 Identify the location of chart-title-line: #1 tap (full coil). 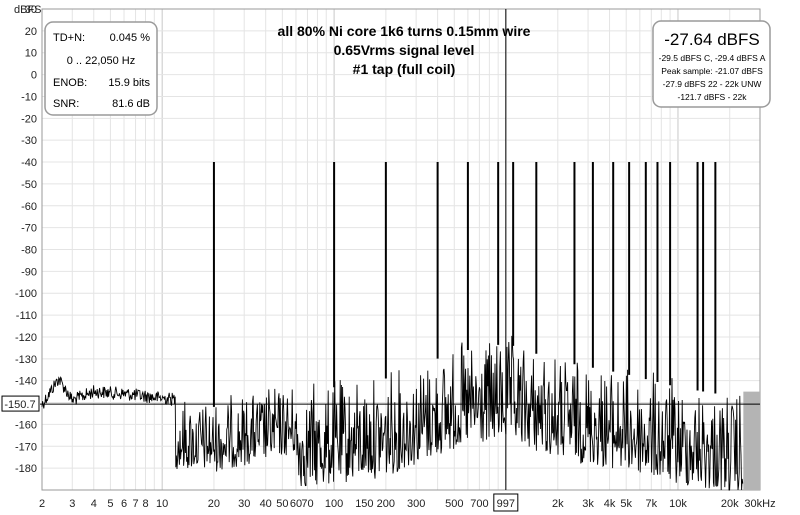
(404, 69).